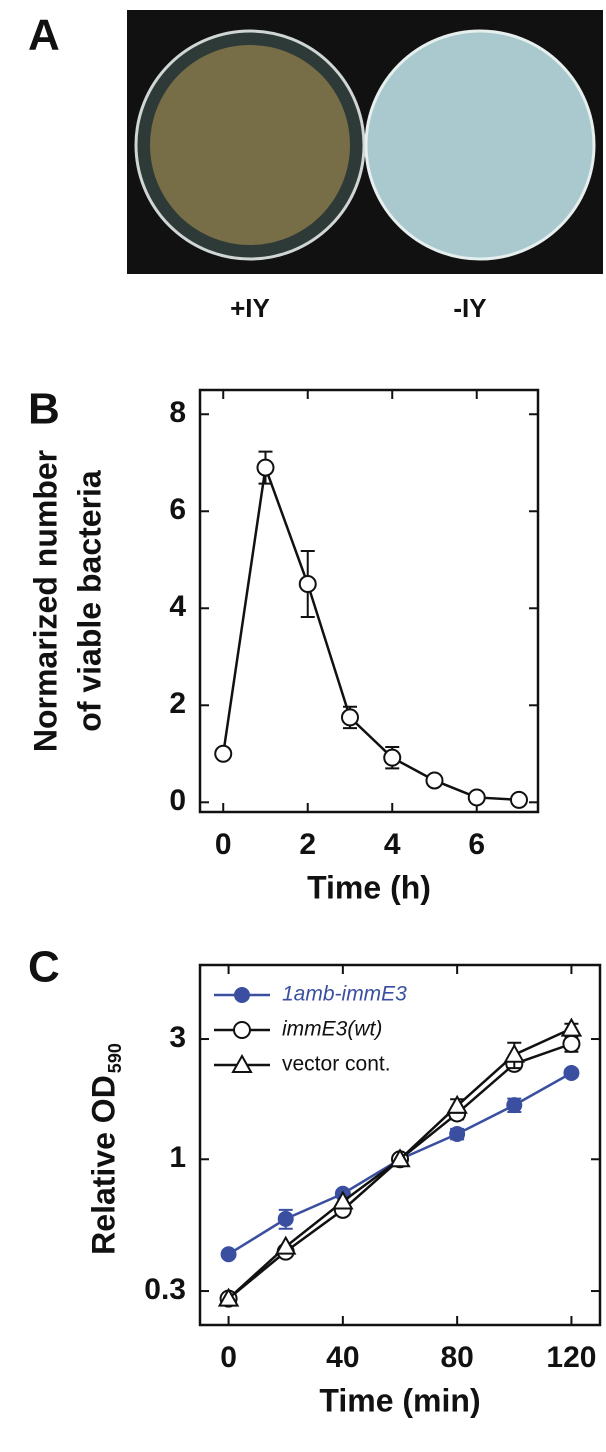 The width and height of the screenshot is (606, 1452). What do you see at coordinates (177, 1037) in the screenshot?
I see `y-tick-label: 3` at bounding box center [177, 1037].